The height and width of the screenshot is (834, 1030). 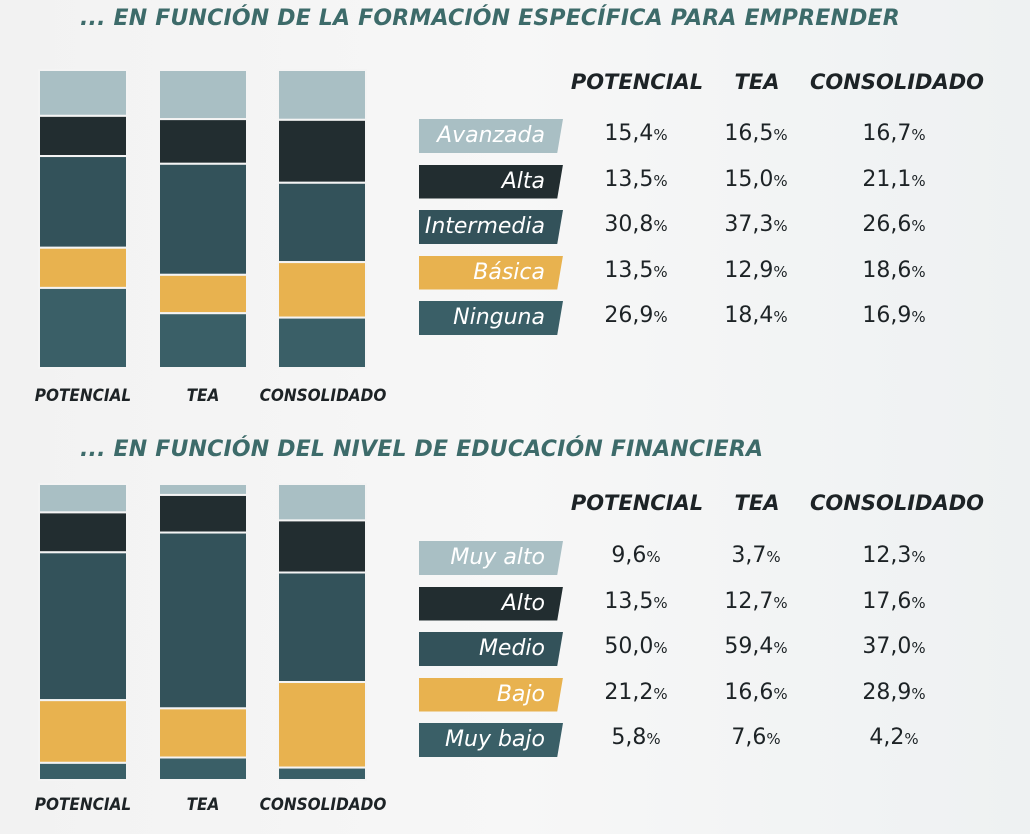 I want to click on legend-item: Bajo, so click(x=491, y=694).